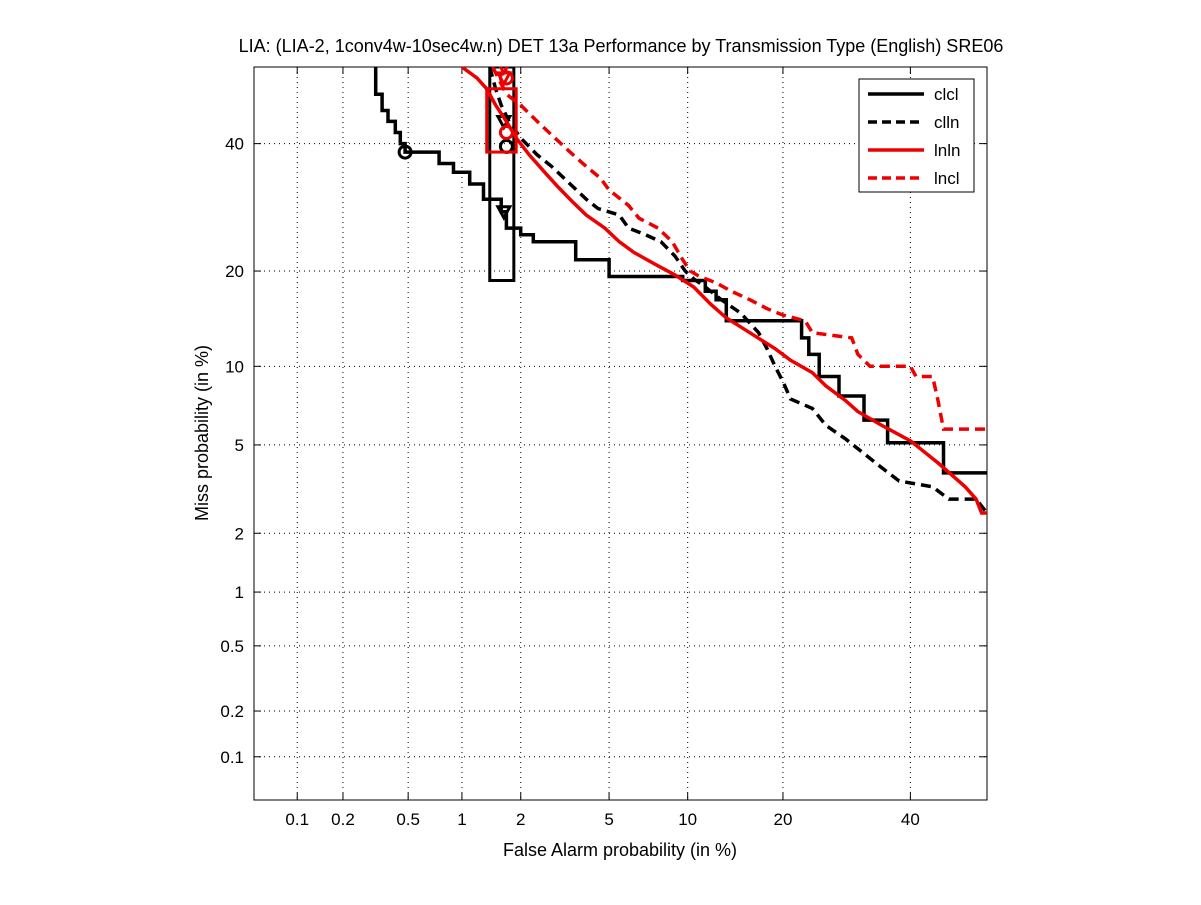 The image size is (1201, 905). What do you see at coordinates (947, 122) in the screenshot?
I see `legend-label-clln: clln` at bounding box center [947, 122].